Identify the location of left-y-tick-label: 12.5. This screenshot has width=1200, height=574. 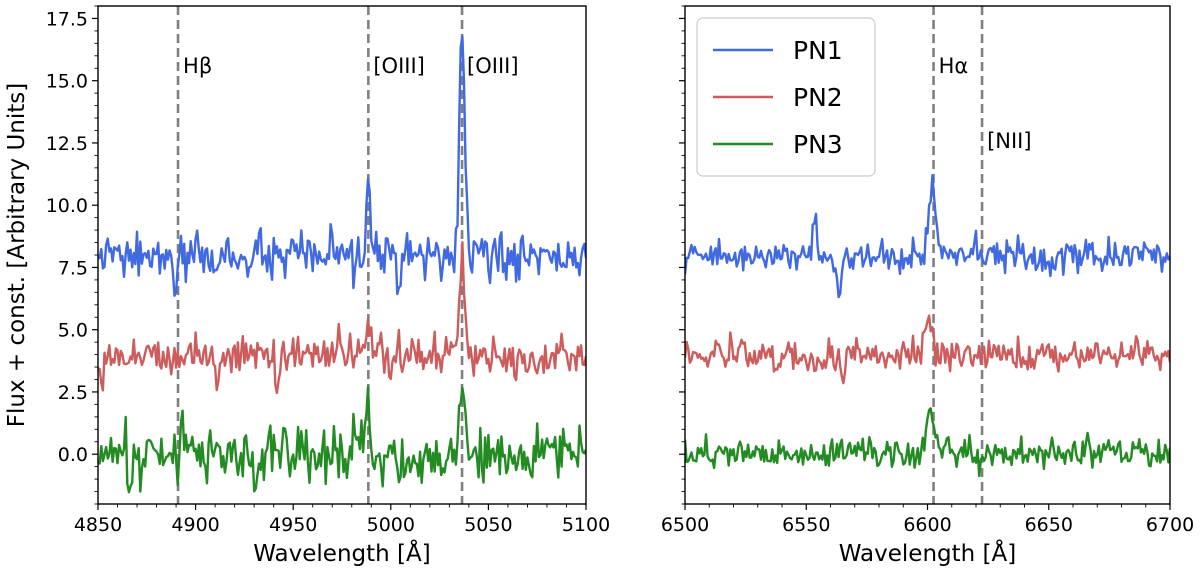
(67, 144).